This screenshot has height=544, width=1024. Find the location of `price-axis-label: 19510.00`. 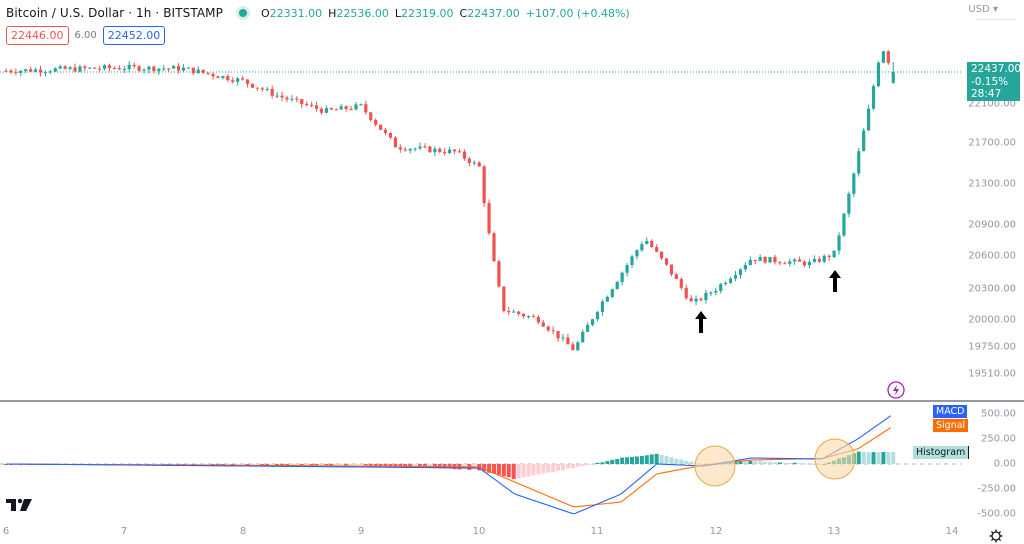

price-axis-label: 19510.00 is located at coordinates (992, 374).